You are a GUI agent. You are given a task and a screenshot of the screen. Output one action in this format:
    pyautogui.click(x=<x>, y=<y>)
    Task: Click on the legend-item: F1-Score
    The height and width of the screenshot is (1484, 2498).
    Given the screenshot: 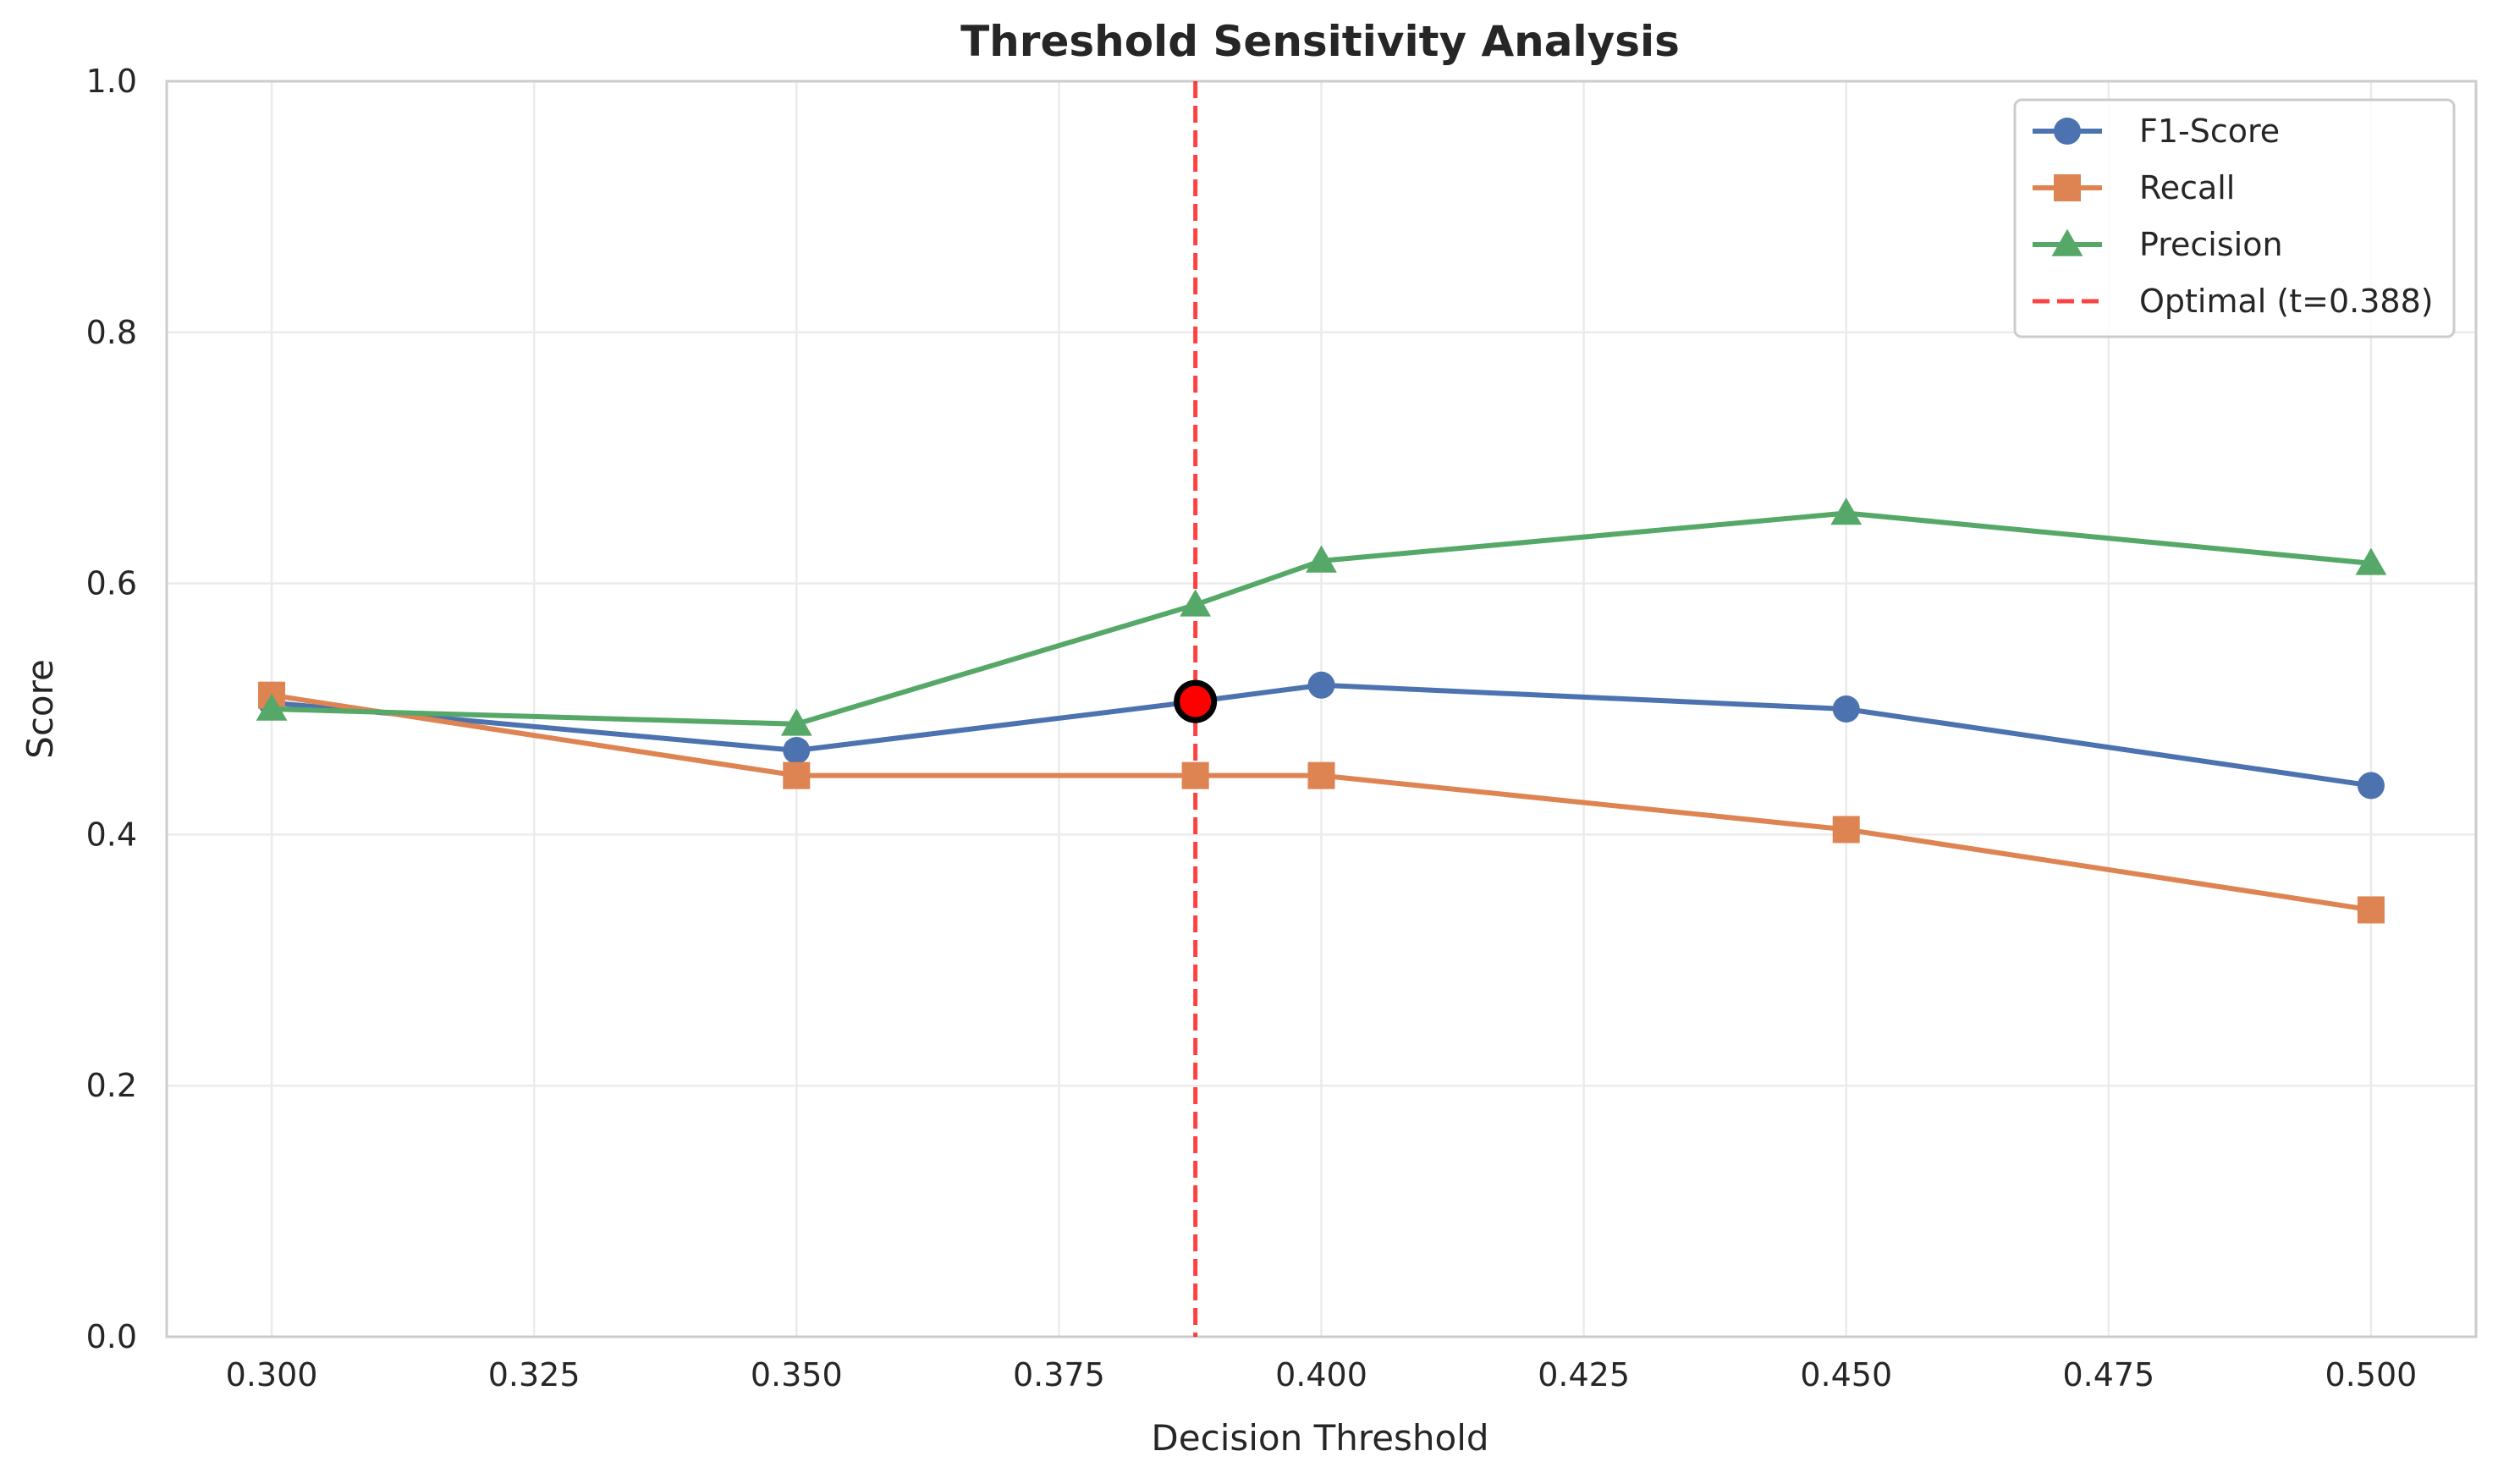 What is the action you would take?
    pyautogui.click(x=2157, y=131)
    